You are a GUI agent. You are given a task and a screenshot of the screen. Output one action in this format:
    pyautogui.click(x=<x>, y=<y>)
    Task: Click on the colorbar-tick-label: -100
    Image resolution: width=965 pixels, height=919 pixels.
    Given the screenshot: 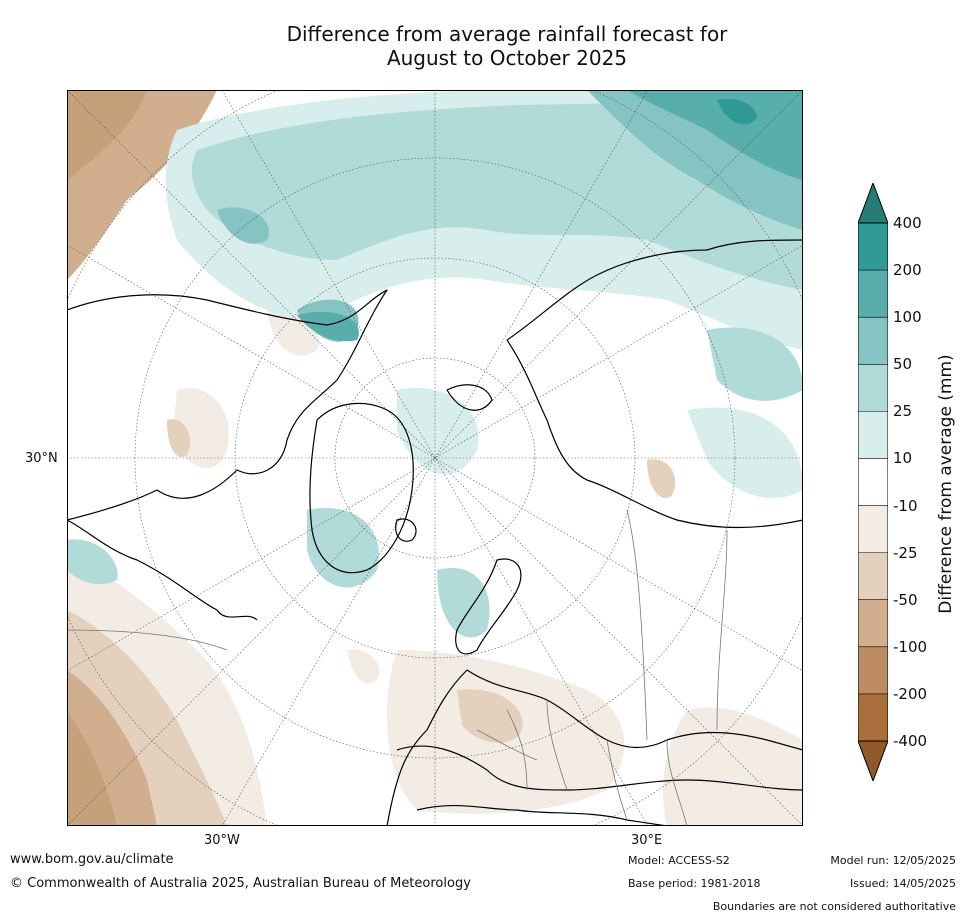 What is the action you would take?
    pyautogui.click(x=910, y=646)
    